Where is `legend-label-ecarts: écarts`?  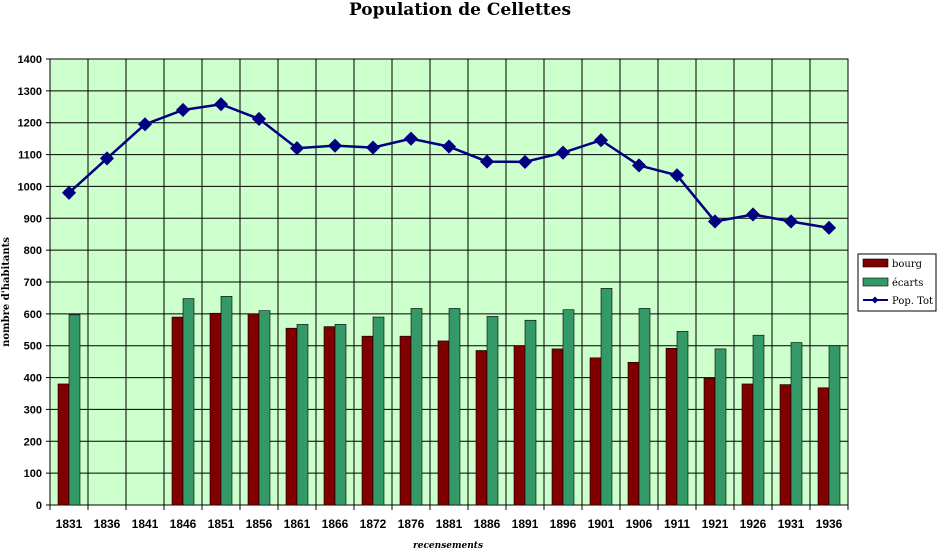
legend-label-ecarts: écarts is located at coordinates (907, 283).